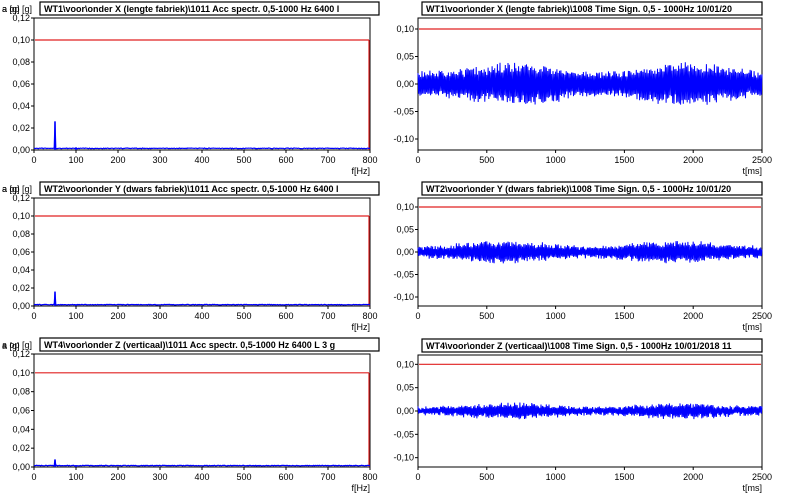  I want to click on x-tick-label: 100, so click(75, 160).